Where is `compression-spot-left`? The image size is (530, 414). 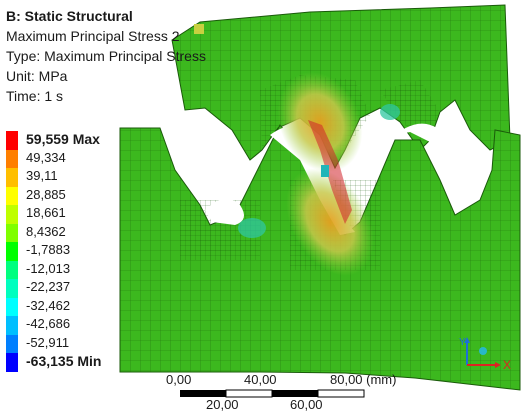
compression-spot-left is located at coordinates (252, 228).